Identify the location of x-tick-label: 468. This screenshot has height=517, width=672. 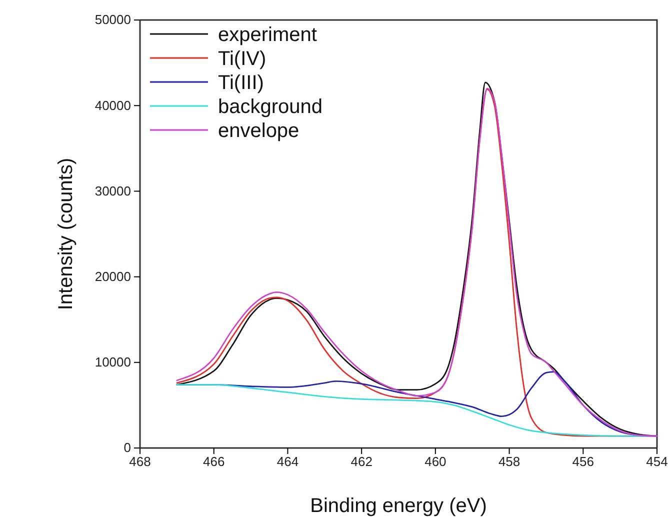
(140, 462).